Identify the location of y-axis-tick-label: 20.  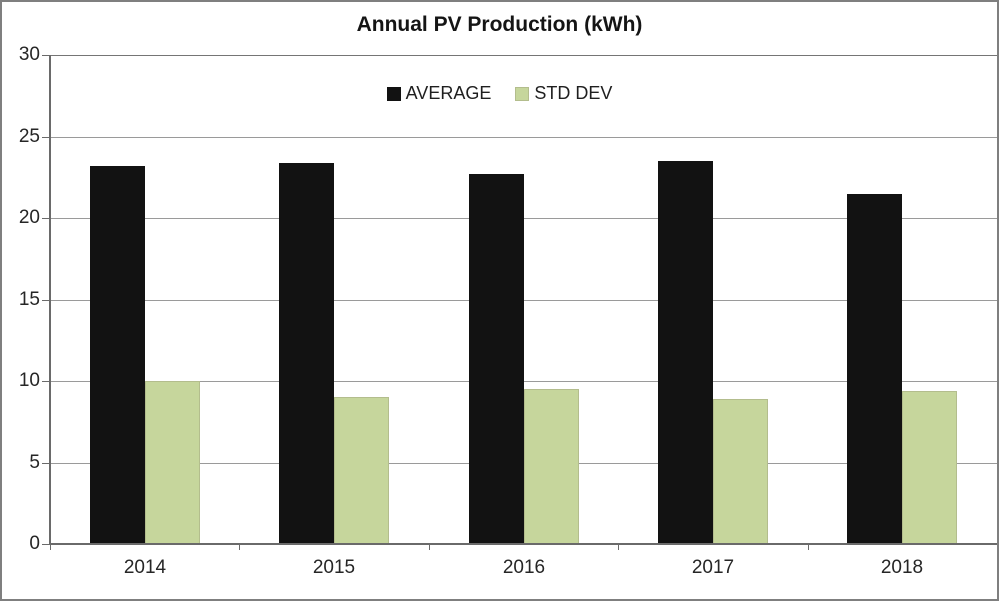
(29, 217).